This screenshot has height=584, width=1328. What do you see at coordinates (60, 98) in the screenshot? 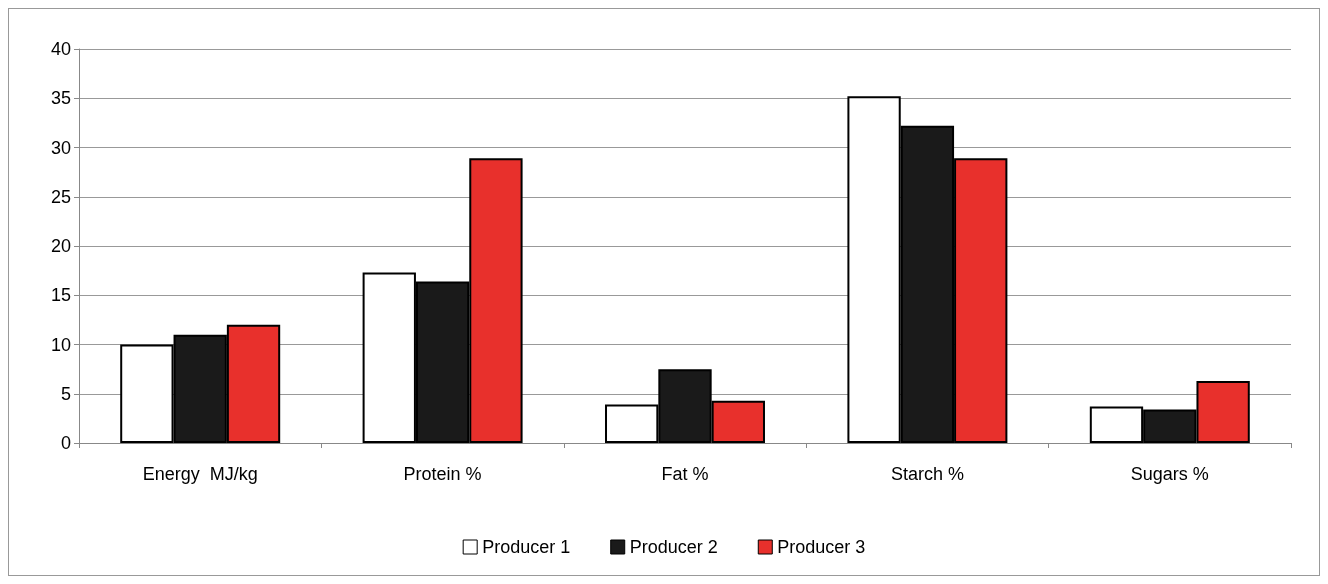
I see `y-tick-label: 35` at bounding box center [60, 98].